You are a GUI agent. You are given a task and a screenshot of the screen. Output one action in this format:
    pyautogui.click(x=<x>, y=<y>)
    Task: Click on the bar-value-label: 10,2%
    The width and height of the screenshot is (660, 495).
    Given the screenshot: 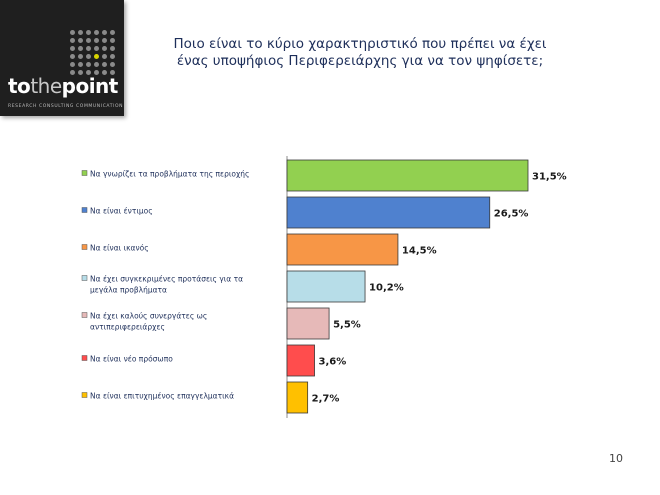 What is the action you would take?
    pyautogui.click(x=386, y=288)
    